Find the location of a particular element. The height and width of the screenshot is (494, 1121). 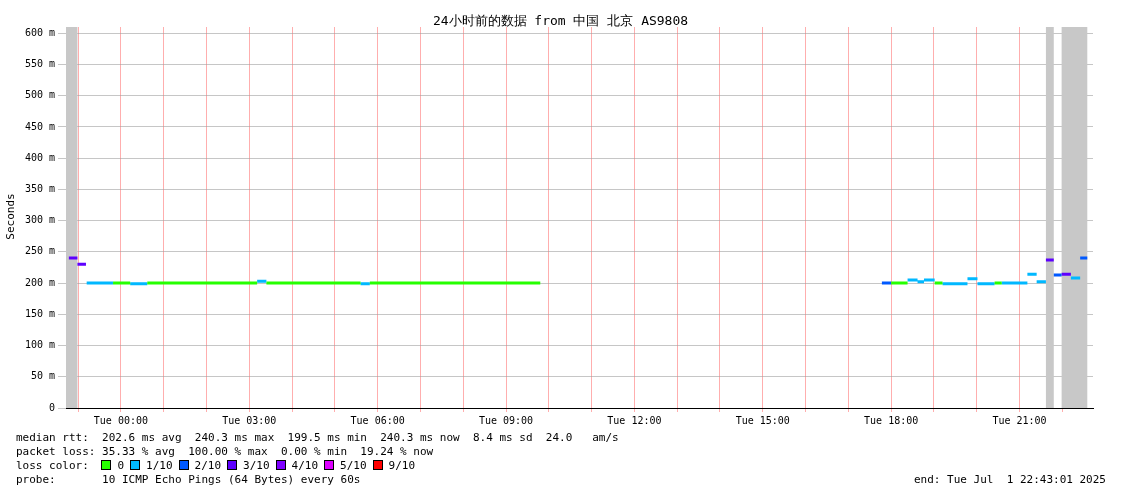

y-tick-label: 450 m is located at coordinates (39, 126).